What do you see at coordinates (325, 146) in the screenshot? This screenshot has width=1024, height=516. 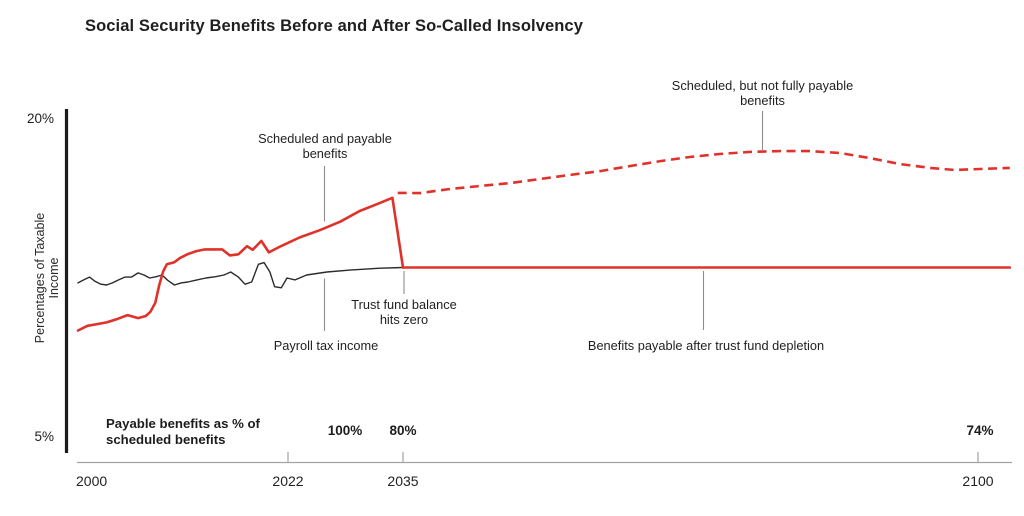 I see `annotation-scheduled-payable: Scheduled and payable benefits` at bounding box center [325, 146].